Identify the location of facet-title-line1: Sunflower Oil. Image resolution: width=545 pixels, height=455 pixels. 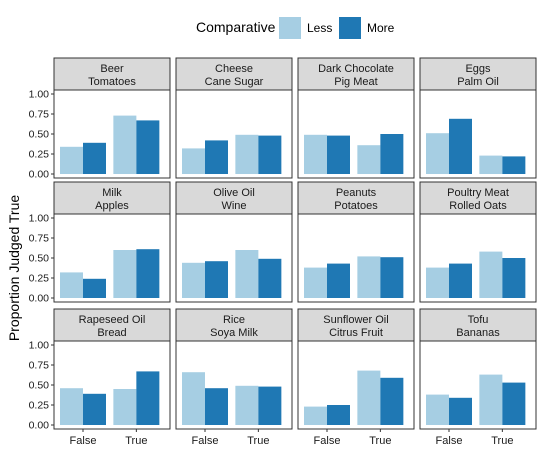
(355, 320).